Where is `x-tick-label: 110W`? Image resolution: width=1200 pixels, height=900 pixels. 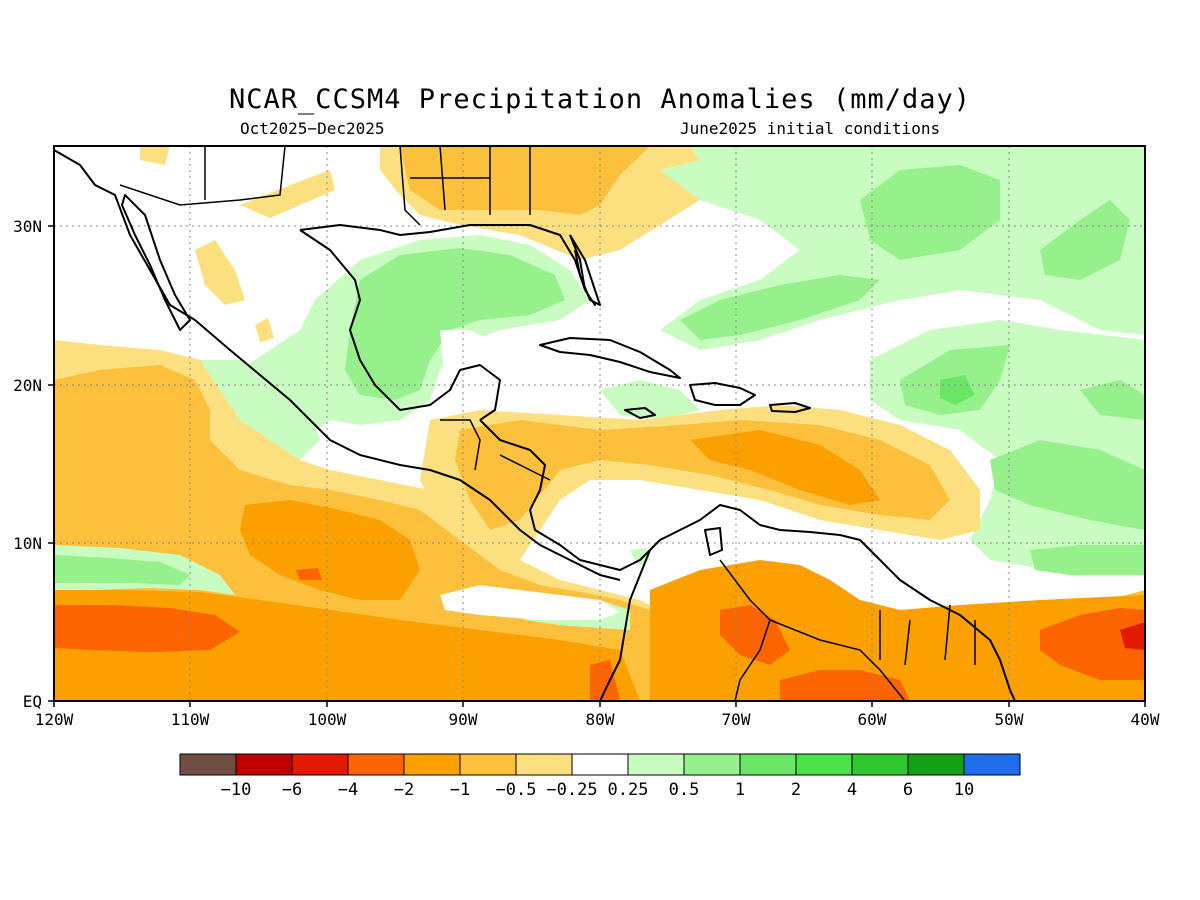
x-tick-label: 110W is located at coordinates (190, 719).